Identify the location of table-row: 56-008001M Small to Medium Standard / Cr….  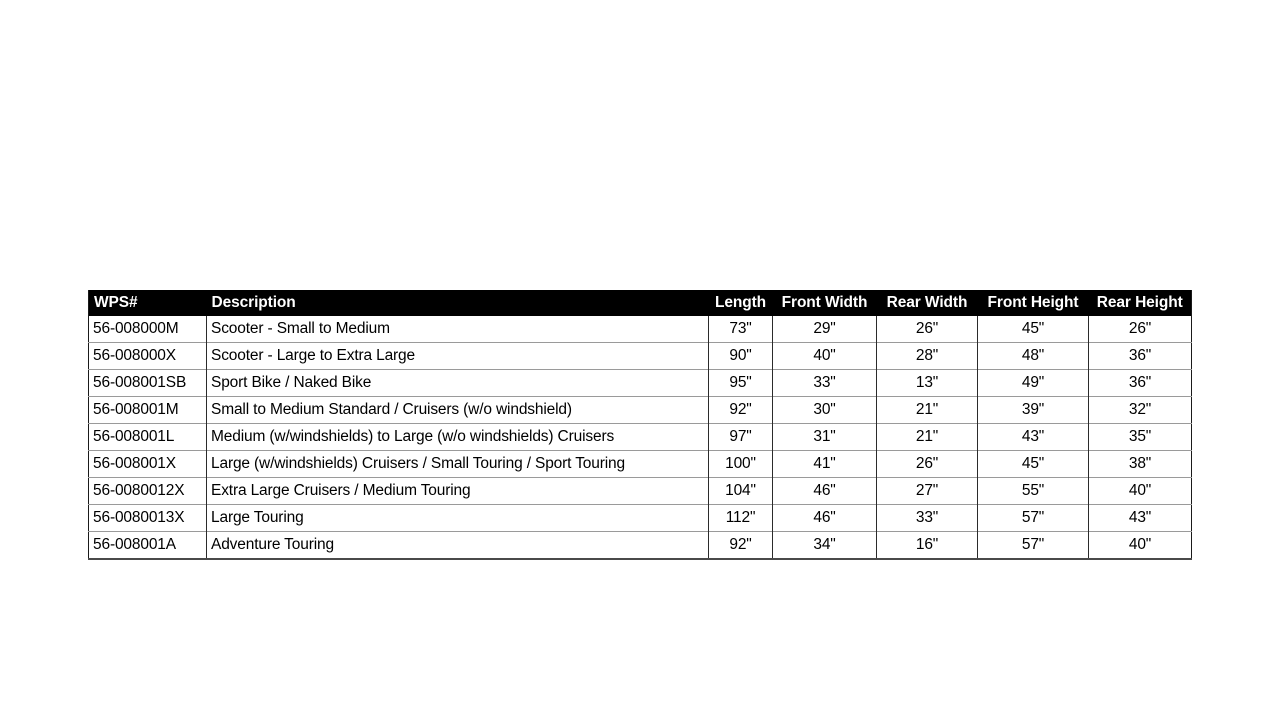
(640, 410).